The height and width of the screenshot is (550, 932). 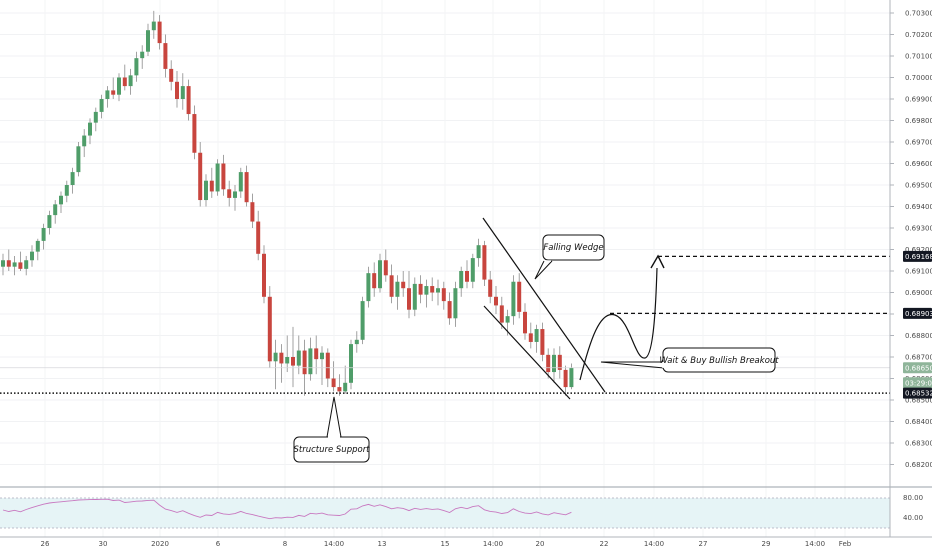 What do you see at coordinates (918, 336) in the screenshot?
I see `price-tick-label: 0.68800` at bounding box center [918, 336].